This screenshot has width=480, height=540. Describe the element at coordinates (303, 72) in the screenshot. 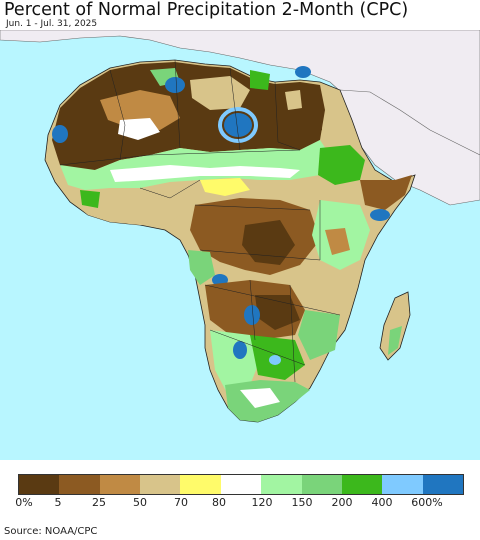

I see `wet-blob-nile-delta` at that location.